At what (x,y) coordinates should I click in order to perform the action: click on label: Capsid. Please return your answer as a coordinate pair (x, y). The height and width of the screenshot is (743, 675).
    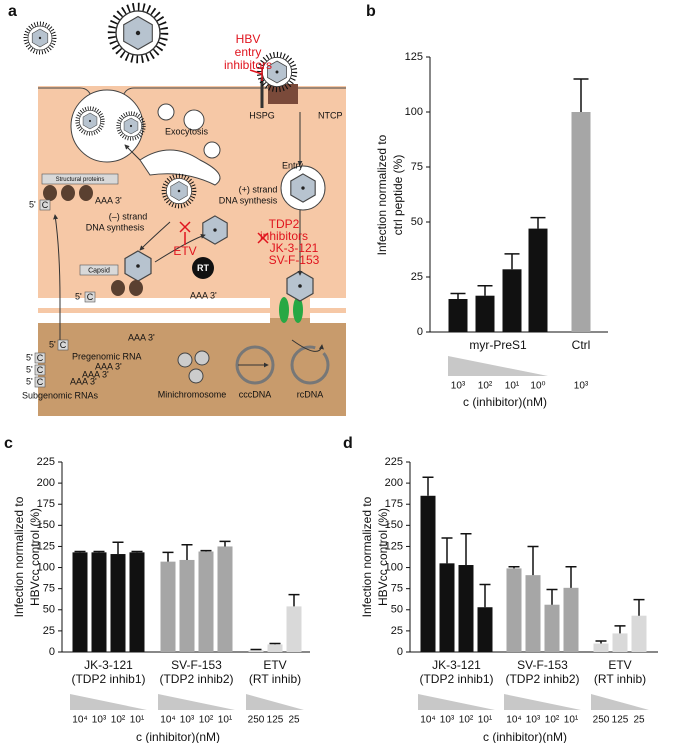
    Looking at the image, I should click on (99, 270).